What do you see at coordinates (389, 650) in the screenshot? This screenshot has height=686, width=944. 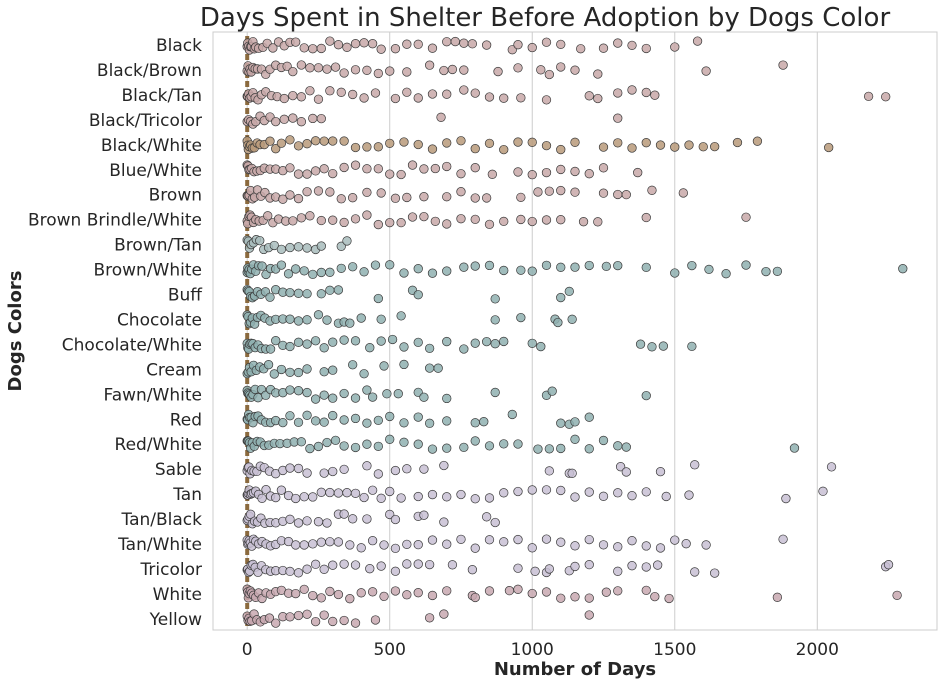 I see `x-tick-label-500: 500` at bounding box center [389, 650].